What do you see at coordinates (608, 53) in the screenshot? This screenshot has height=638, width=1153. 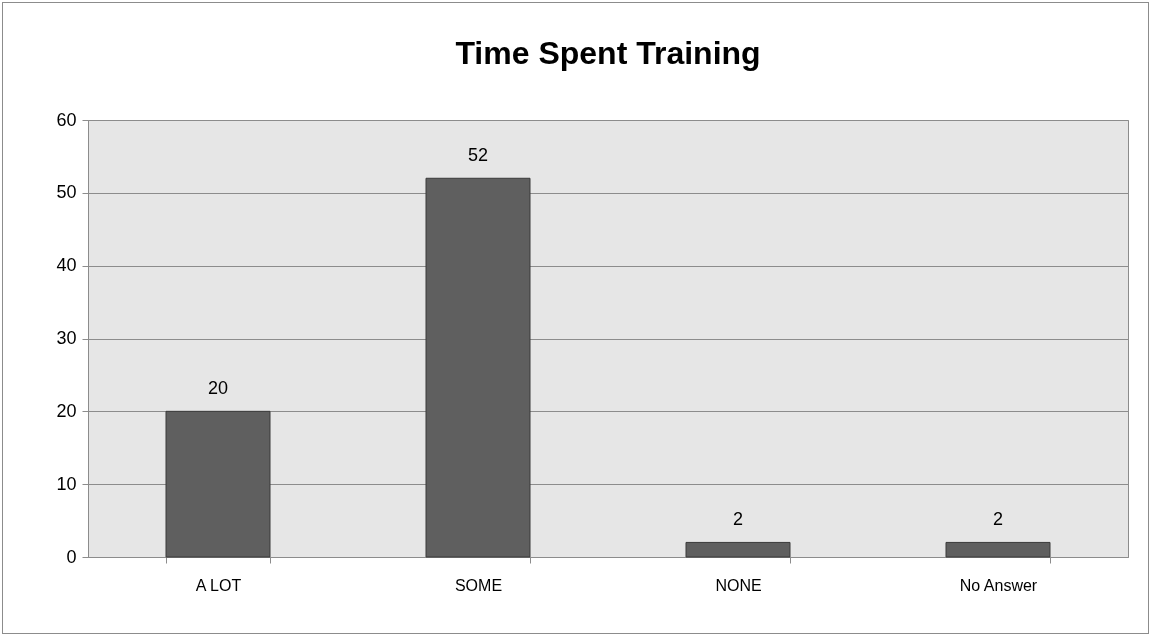 I see `chart-title: Time Spent Training` at bounding box center [608, 53].